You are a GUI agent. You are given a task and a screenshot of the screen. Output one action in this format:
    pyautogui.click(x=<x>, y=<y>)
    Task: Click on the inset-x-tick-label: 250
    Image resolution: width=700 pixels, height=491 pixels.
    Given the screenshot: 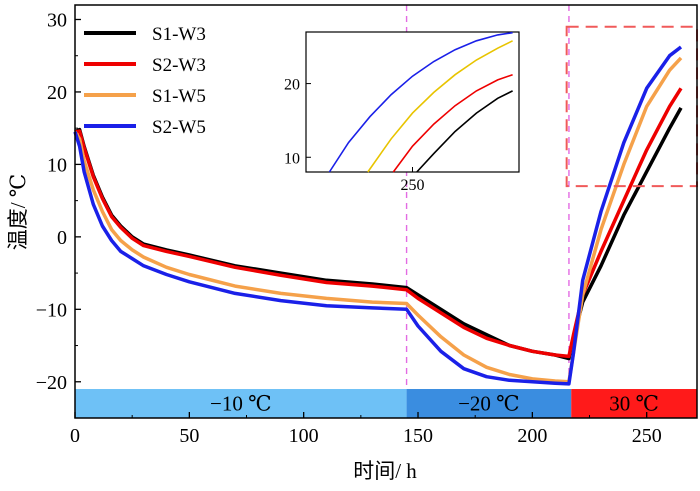 What is the action you would take?
    pyautogui.click(x=413, y=185)
    